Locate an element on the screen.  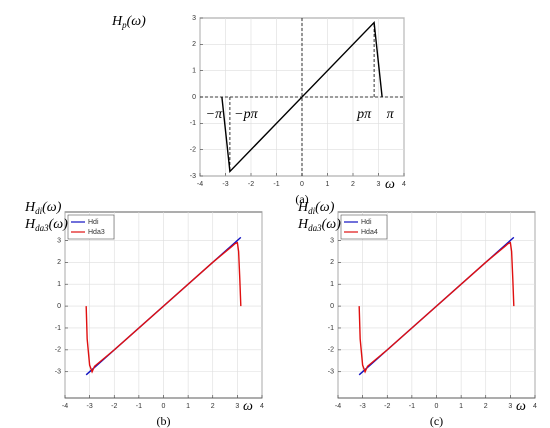
caption: (c) is located at coordinates (436, 421).